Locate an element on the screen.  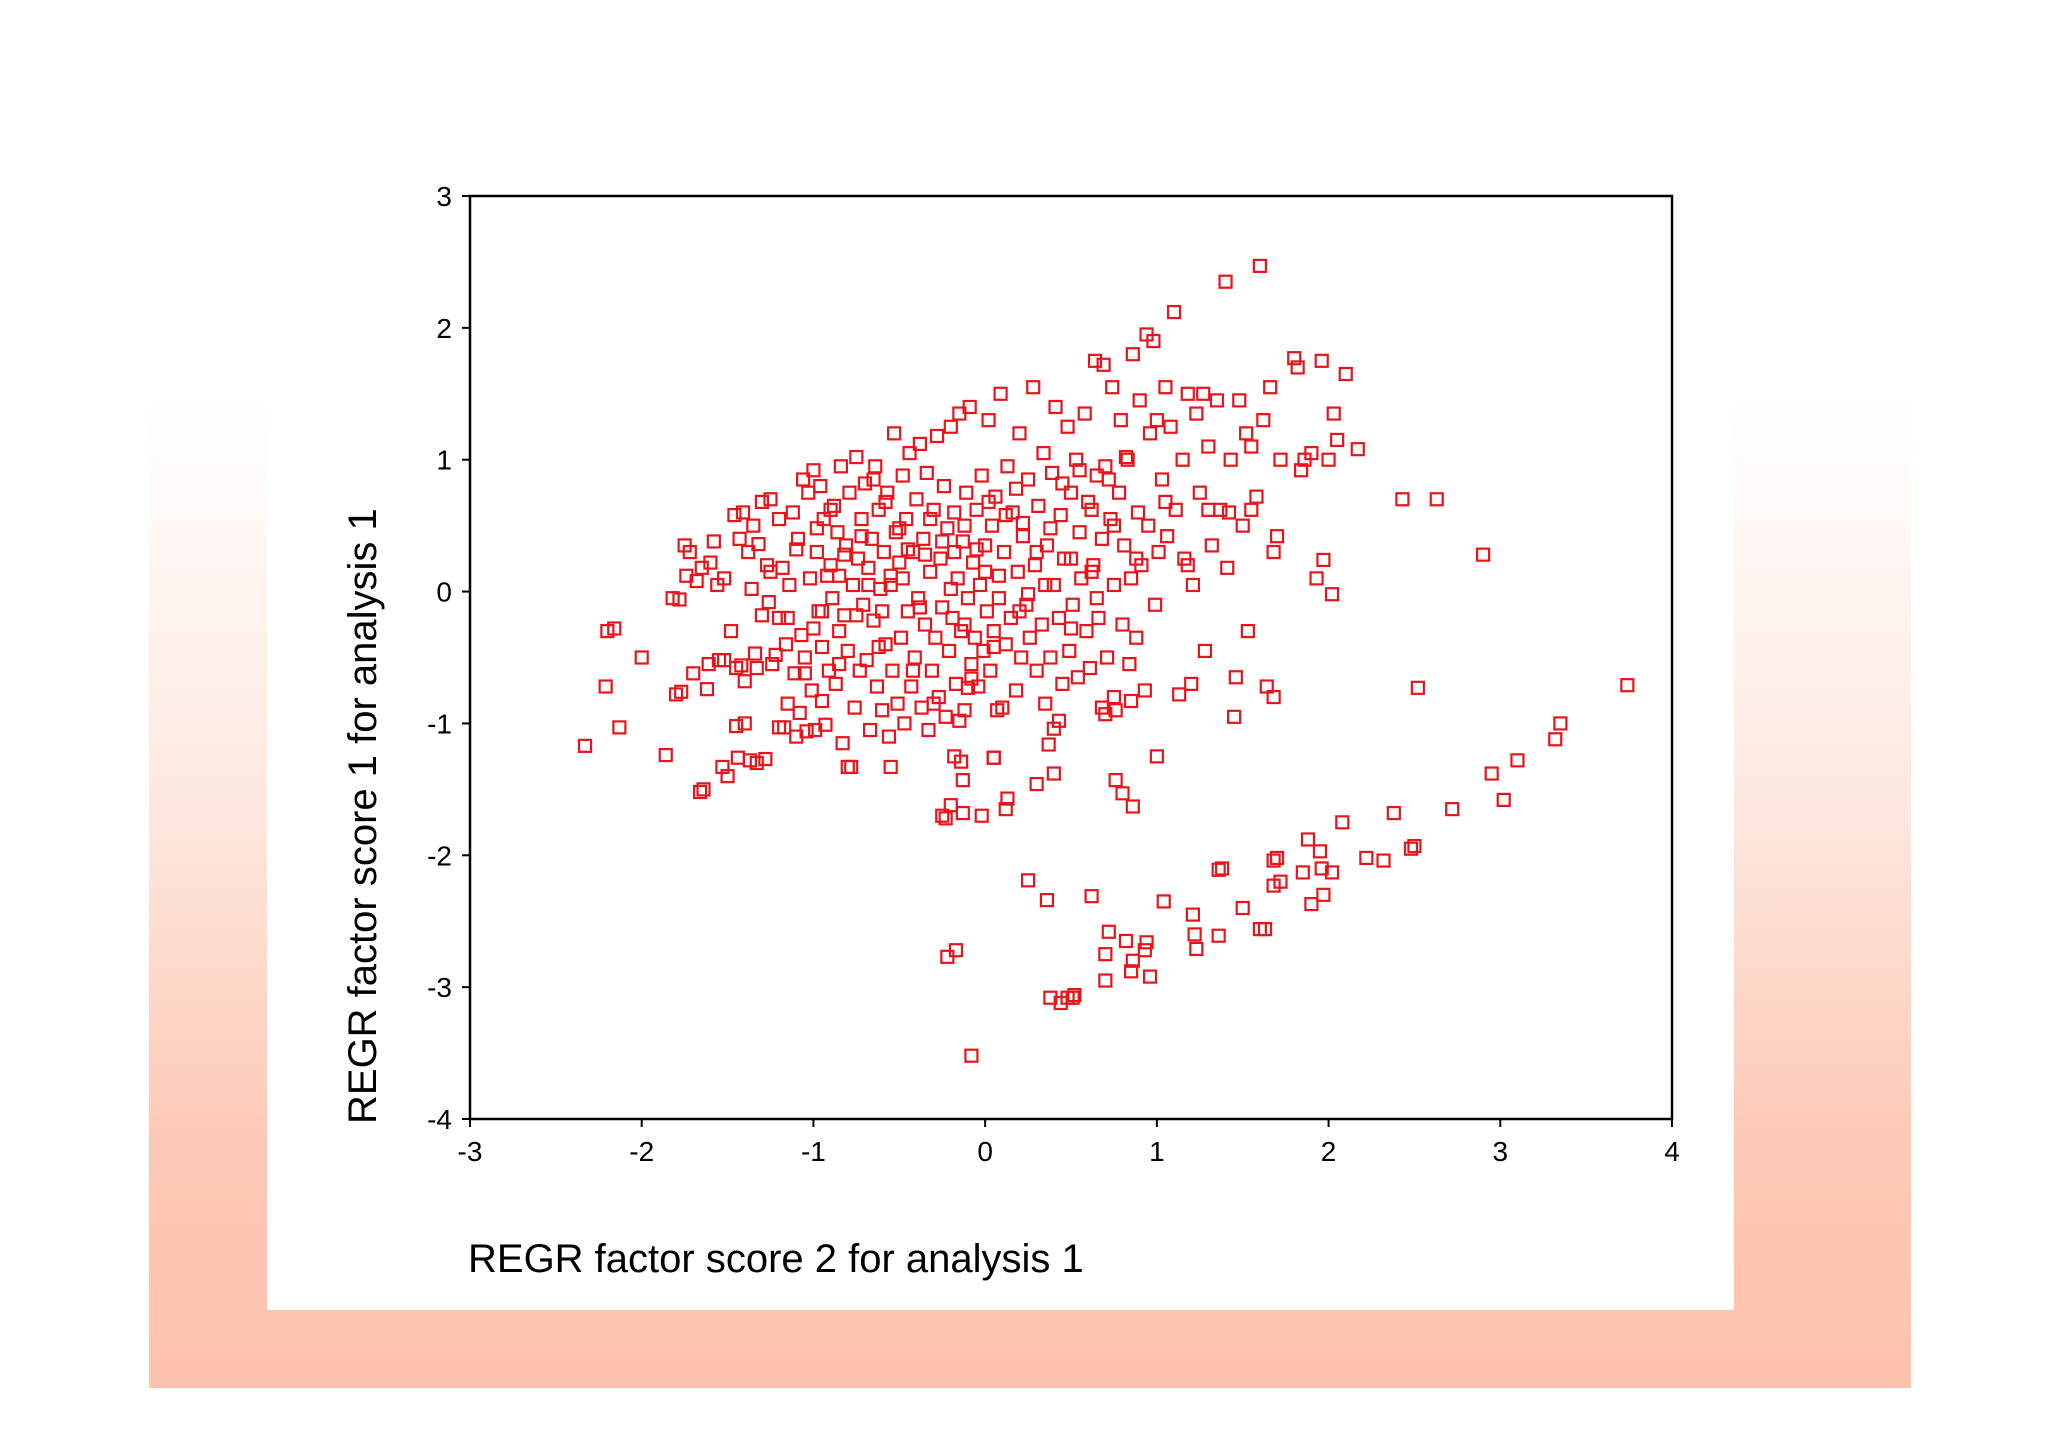
y-tick-label: -1 is located at coordinates (439, 723).